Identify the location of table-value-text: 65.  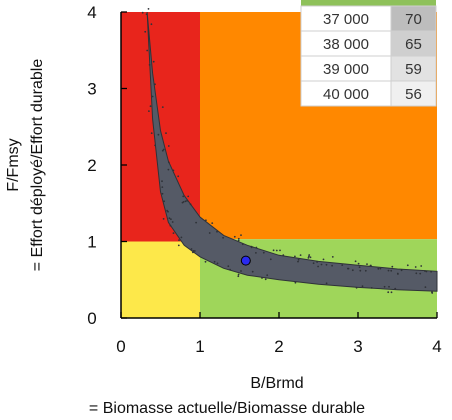
(413, 44).